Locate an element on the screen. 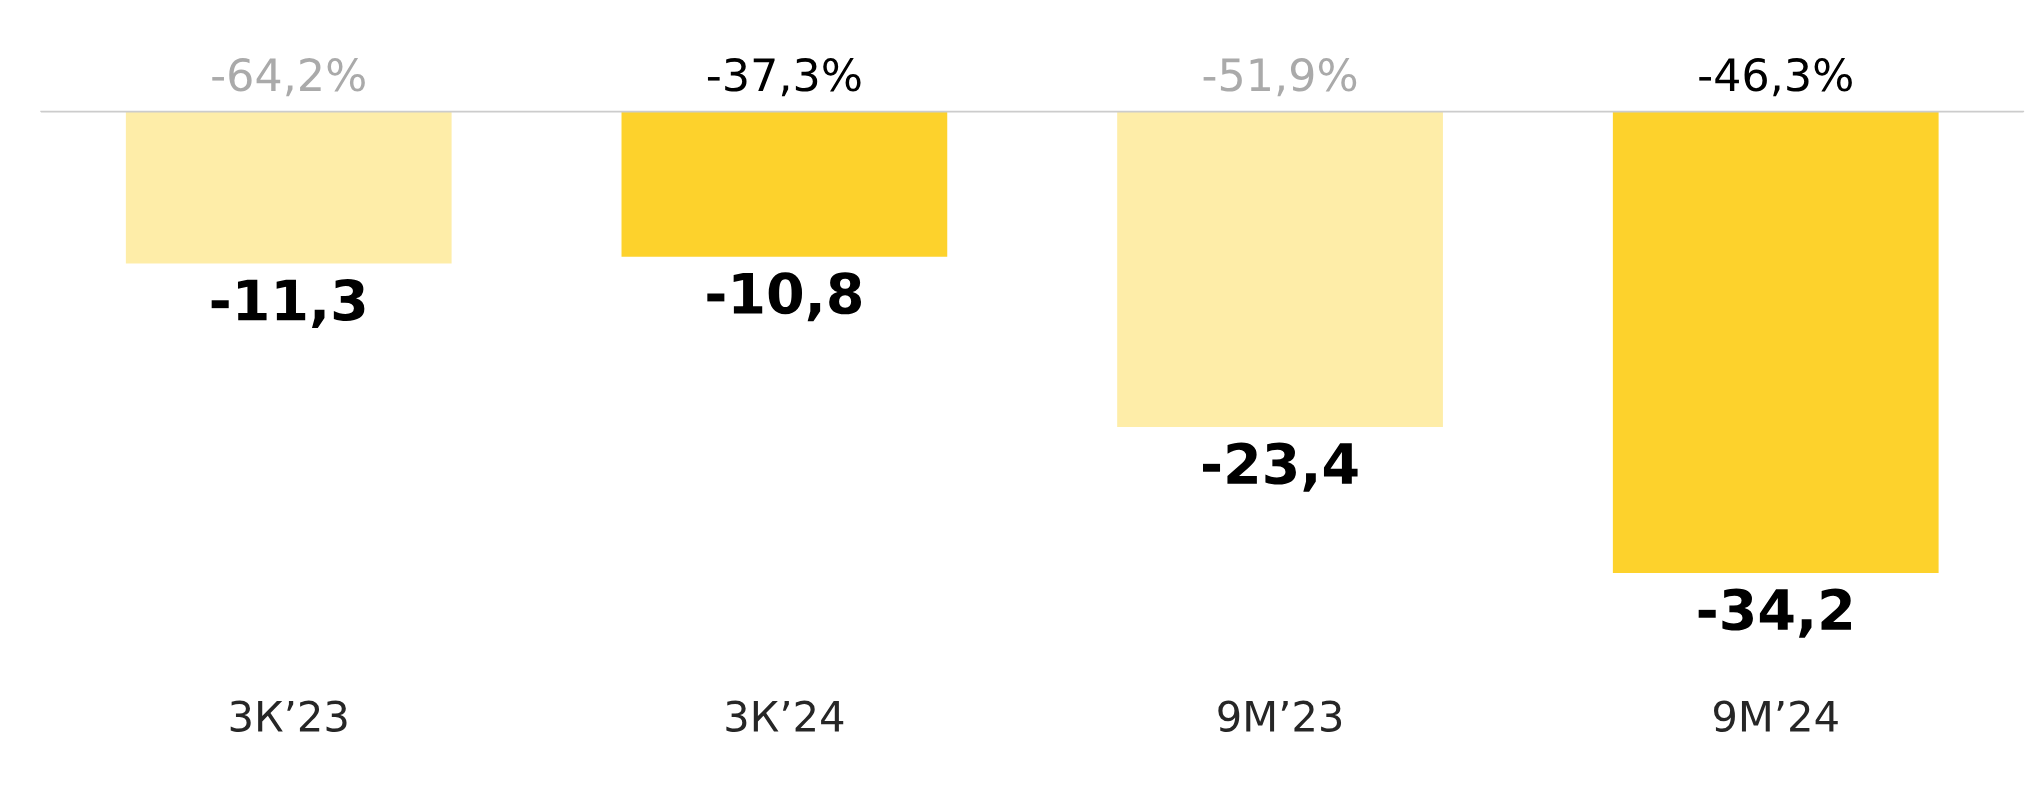  annotation: -46,3% is located at coordinates (1775, 77).